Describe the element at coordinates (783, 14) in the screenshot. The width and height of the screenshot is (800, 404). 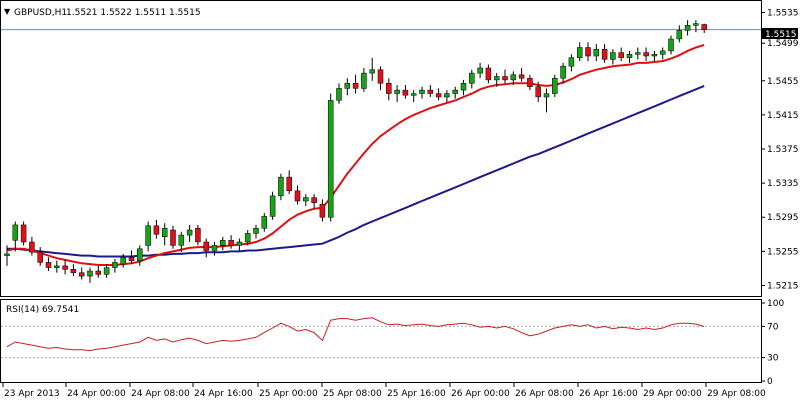
I see `price-tick-label: 1.5535` at that location.